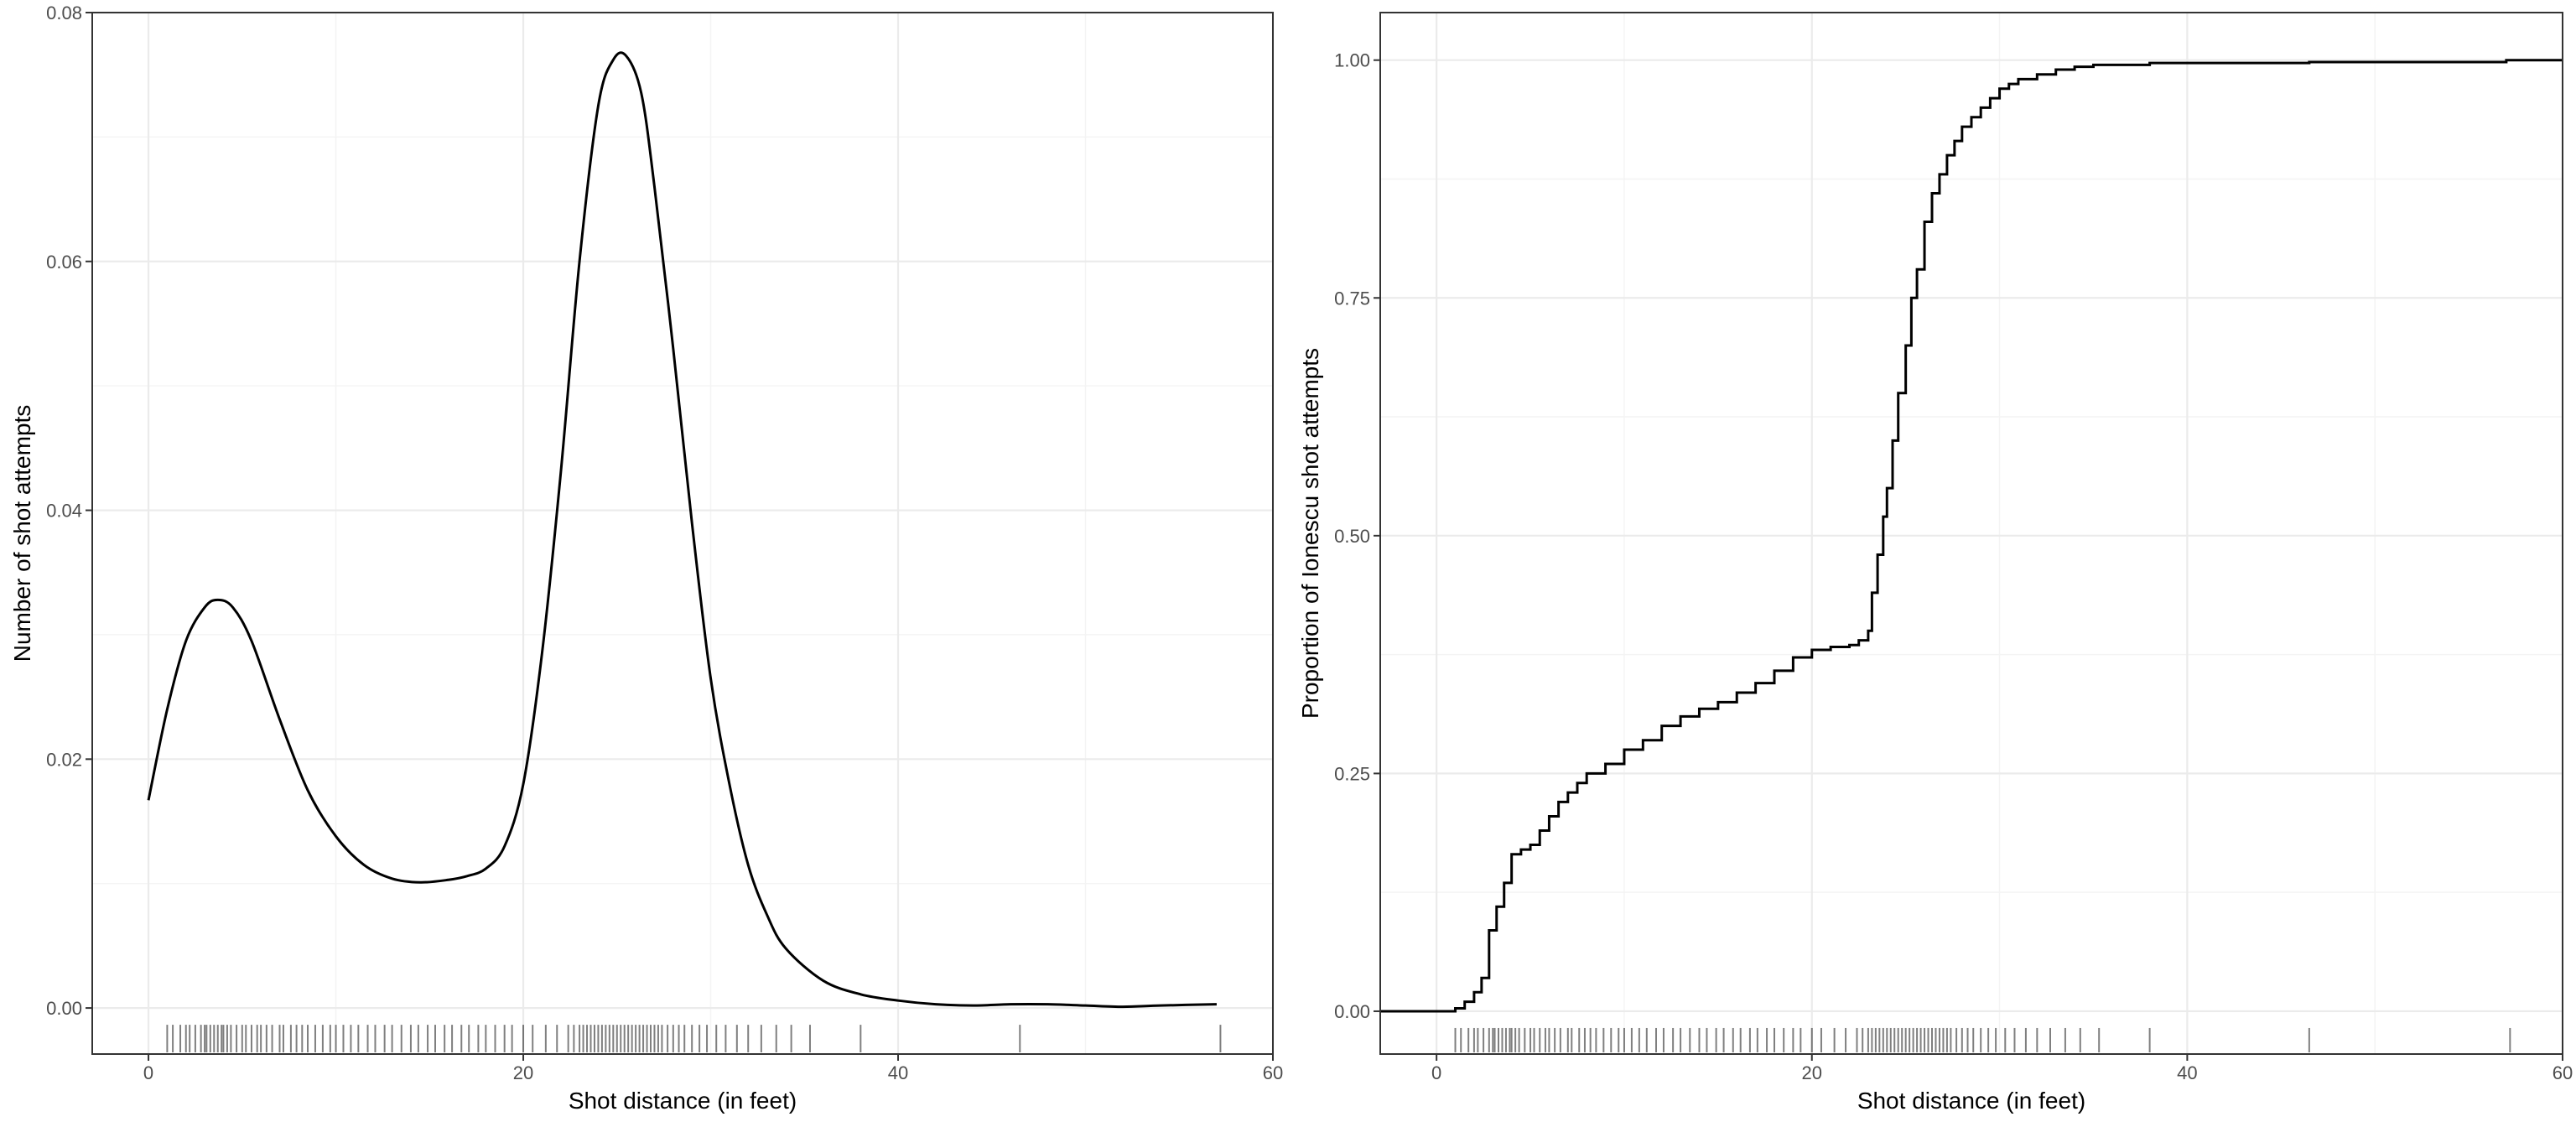 The width and height of the screenshot is (2576, 1127). Describe the element at coordinates (22, 533) in the screenshot. I see `y-axis-title: Number of shot attempts` at that location.